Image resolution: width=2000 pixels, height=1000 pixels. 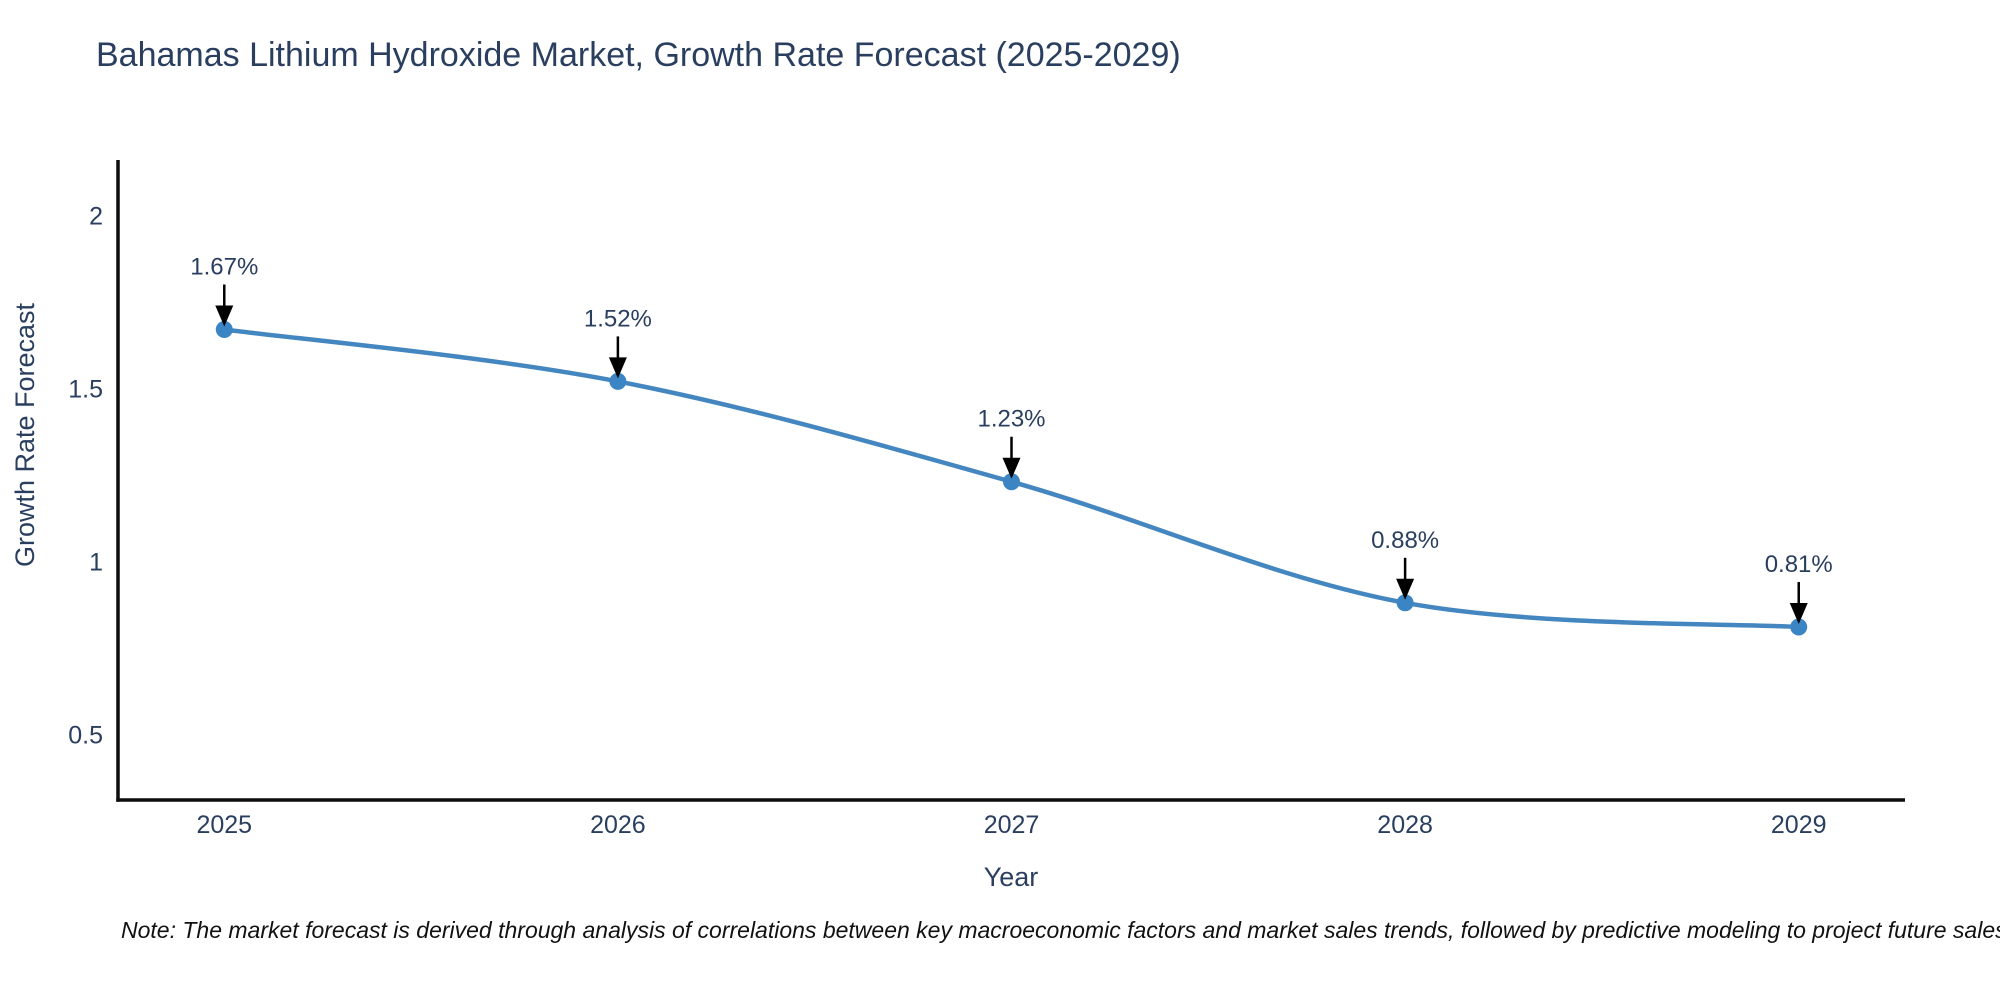 I want to click on annotation-label: 1.23%, so click(x=1011, y=419).